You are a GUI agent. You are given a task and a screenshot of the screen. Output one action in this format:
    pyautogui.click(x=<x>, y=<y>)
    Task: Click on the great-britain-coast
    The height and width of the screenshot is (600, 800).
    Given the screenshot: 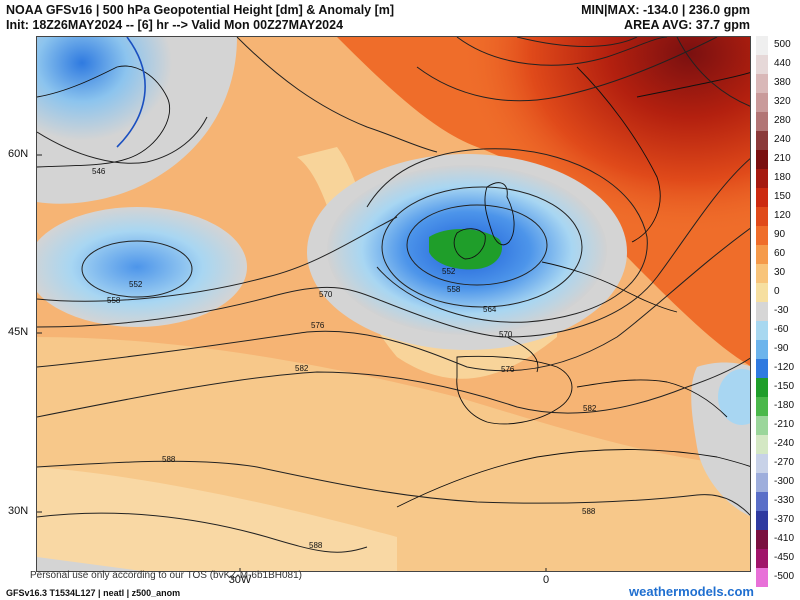 What is the action you would take?
    pyautogui.click(x=499, y=214)
    